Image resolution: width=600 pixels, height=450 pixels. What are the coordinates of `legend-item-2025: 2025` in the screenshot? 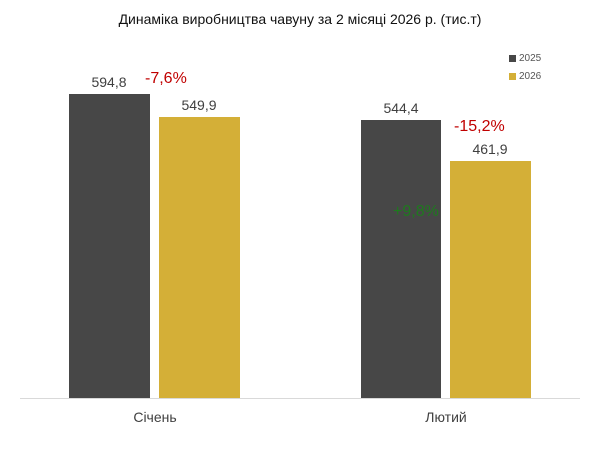 It's located at (525, 58).